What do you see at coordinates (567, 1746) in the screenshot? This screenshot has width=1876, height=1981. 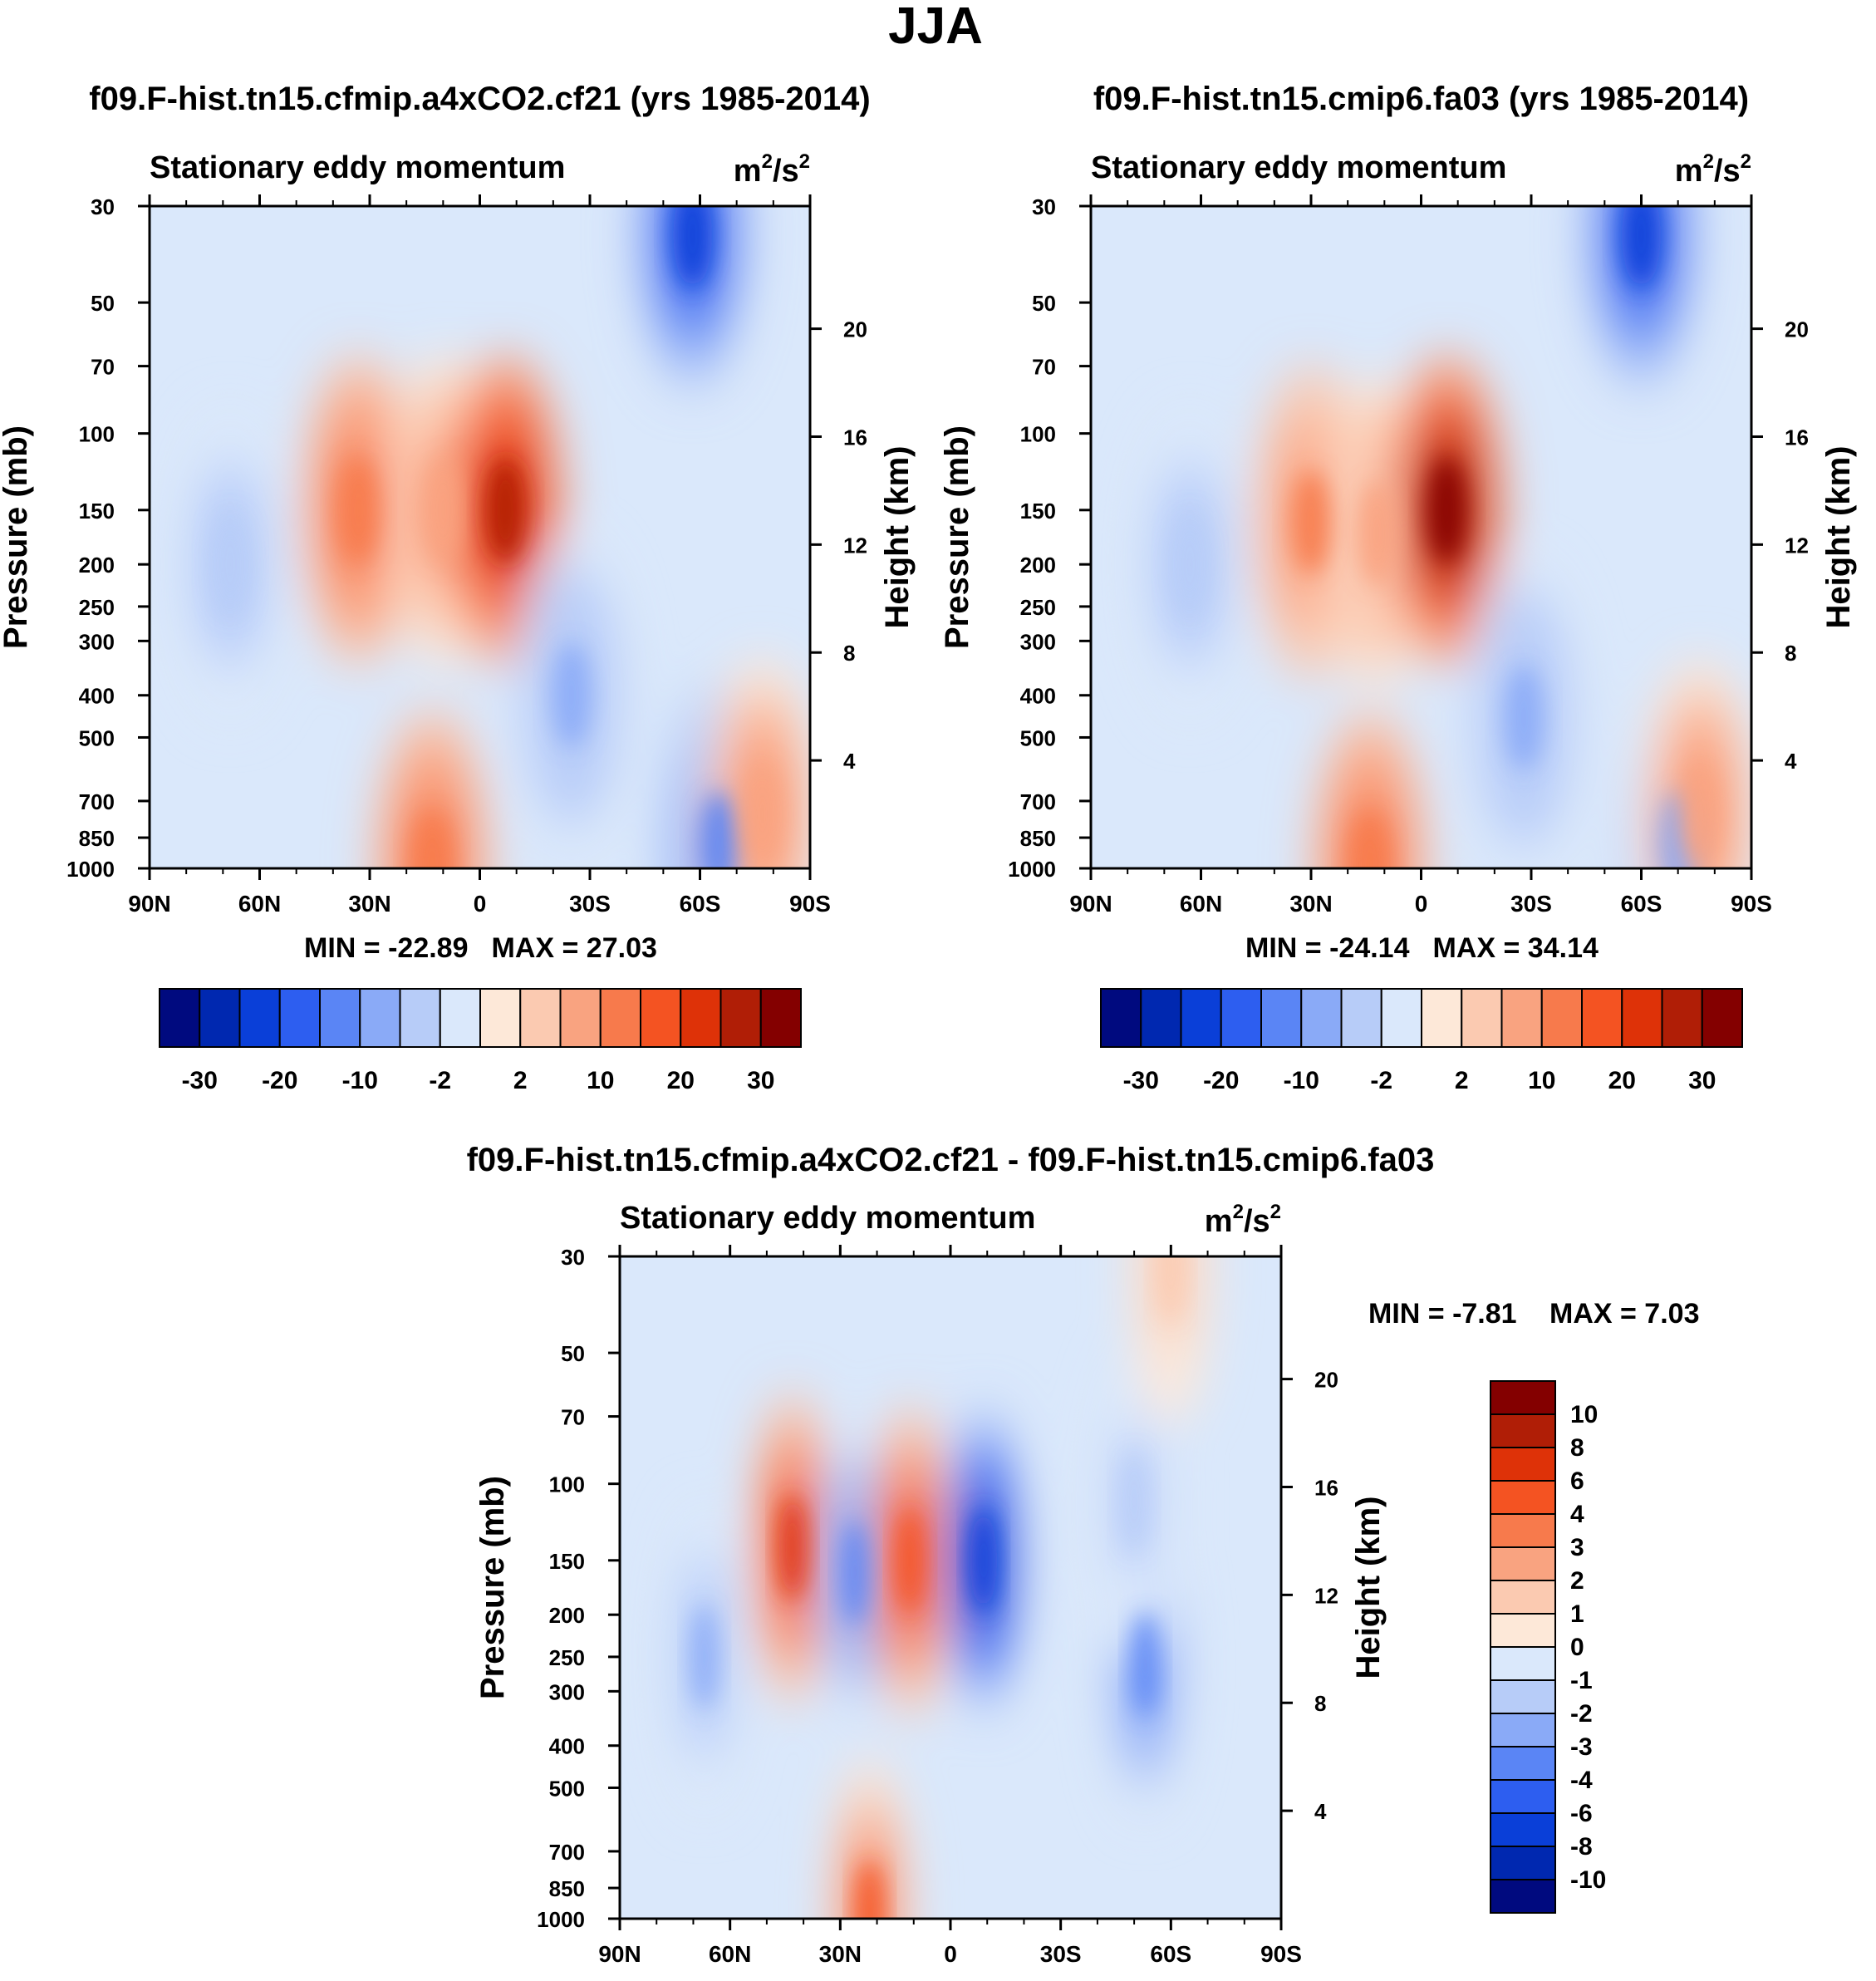 I see `y-tick-label: 400` at bounding box center [567, 1746].